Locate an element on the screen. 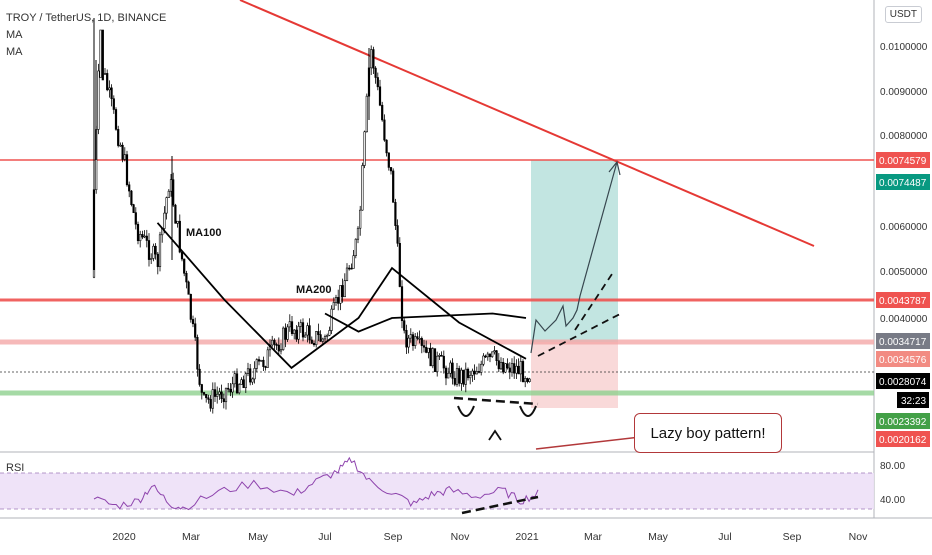 The image size is (932, 555). projection-path is located at coordinates (574, 257).